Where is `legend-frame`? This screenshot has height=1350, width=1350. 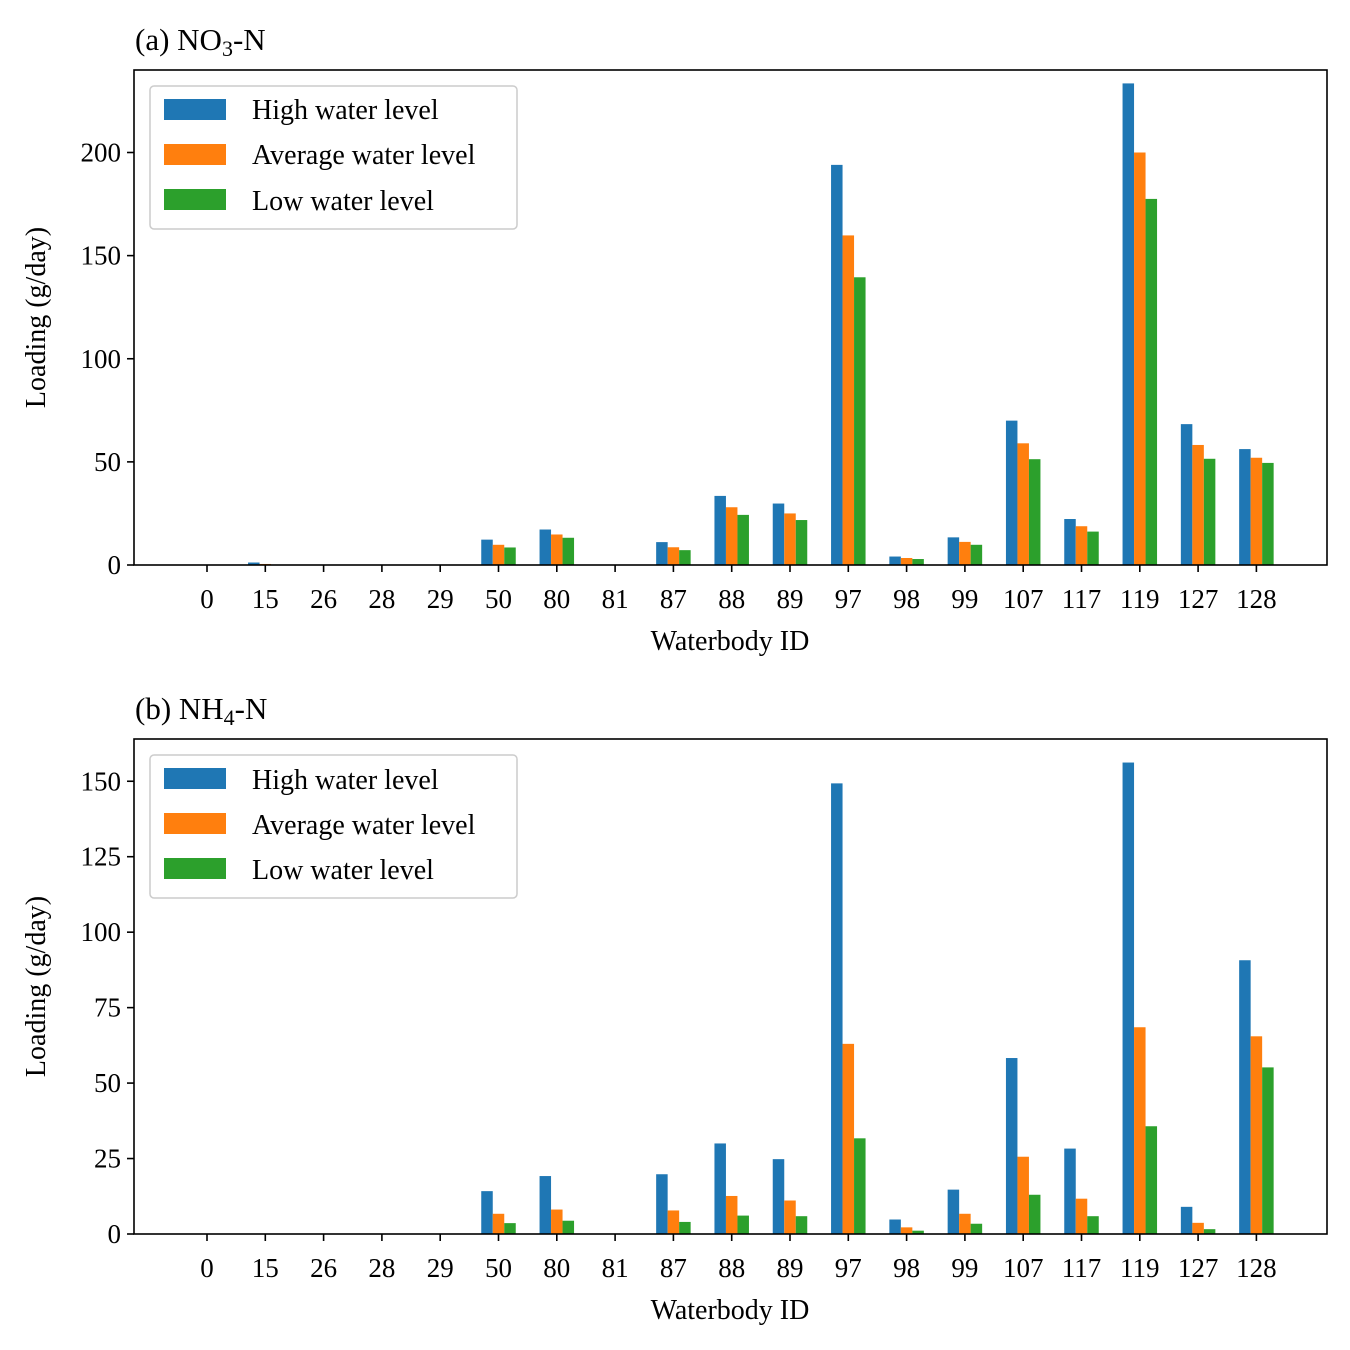
legend-frame is located at coordinates (333, 157).